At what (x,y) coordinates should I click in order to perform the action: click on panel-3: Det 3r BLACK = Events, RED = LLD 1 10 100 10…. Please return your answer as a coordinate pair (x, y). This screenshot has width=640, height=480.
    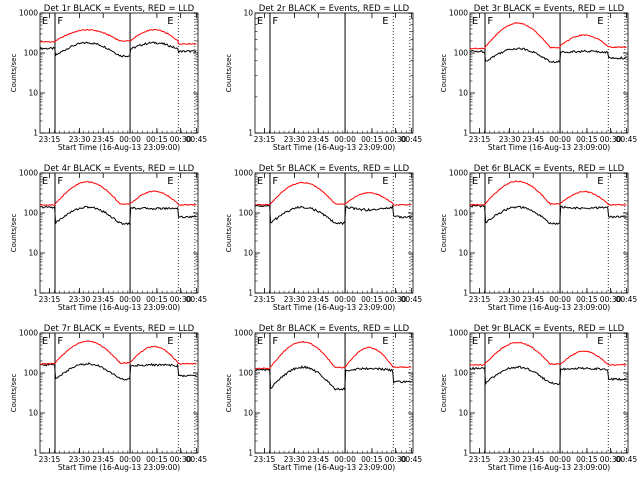
    Looking at the image, I should click on (538, 78).